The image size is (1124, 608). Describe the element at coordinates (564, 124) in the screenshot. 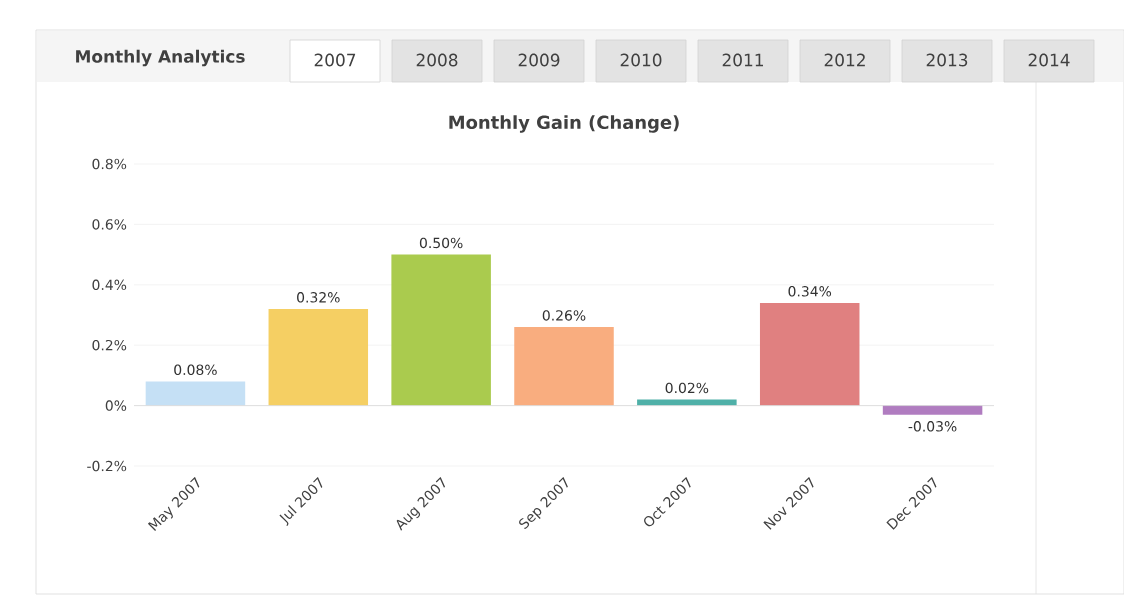

I see `chart-title: Monthly Gain (Change)` at that location.